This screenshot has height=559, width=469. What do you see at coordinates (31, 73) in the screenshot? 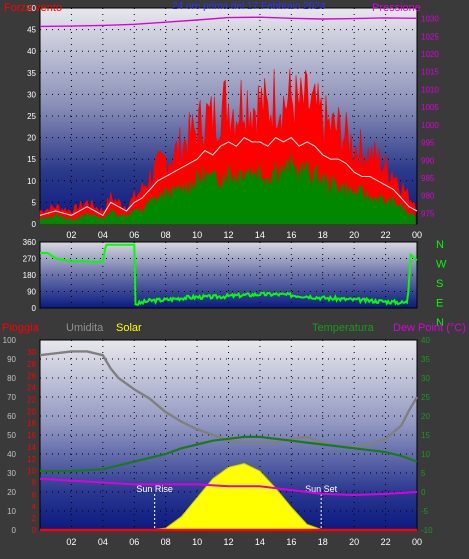
I see `wind-tick-label: 35` at bounding box center [31, 73].